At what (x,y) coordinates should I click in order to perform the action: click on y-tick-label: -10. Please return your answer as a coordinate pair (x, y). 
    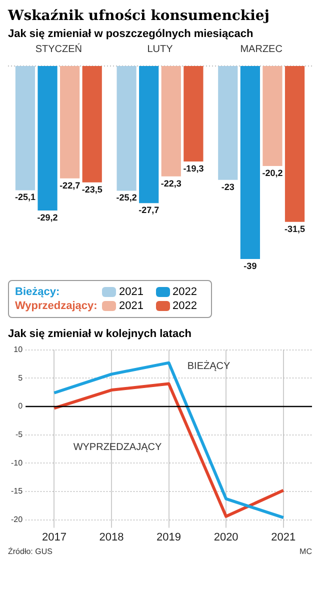
    Looking at the image, I should click on (17, 463).